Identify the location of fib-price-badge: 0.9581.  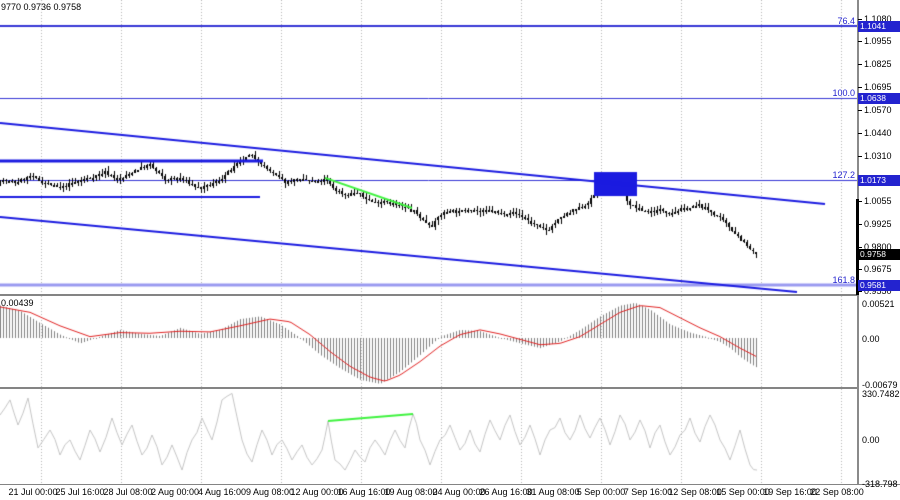
(879, 285).